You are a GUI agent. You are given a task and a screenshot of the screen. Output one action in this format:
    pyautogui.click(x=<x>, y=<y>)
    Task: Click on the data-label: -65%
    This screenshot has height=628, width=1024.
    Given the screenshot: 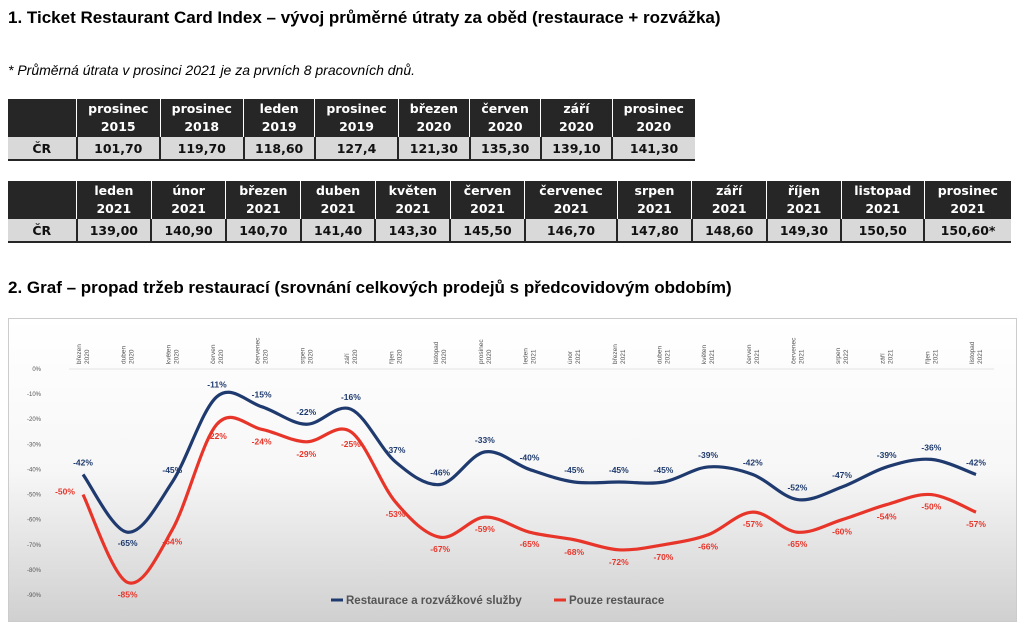 What is the action you would take?
    pyautogui.click(x=797, y=544)
    